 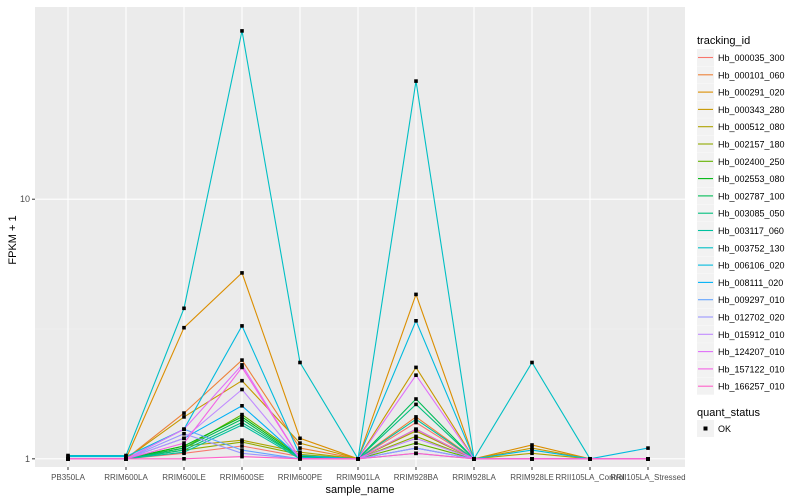 What do you see at coordinates (751, 248) in the screenshot?
I see `legend-label: Hb_003752_130` at bounding box center [751, 248].